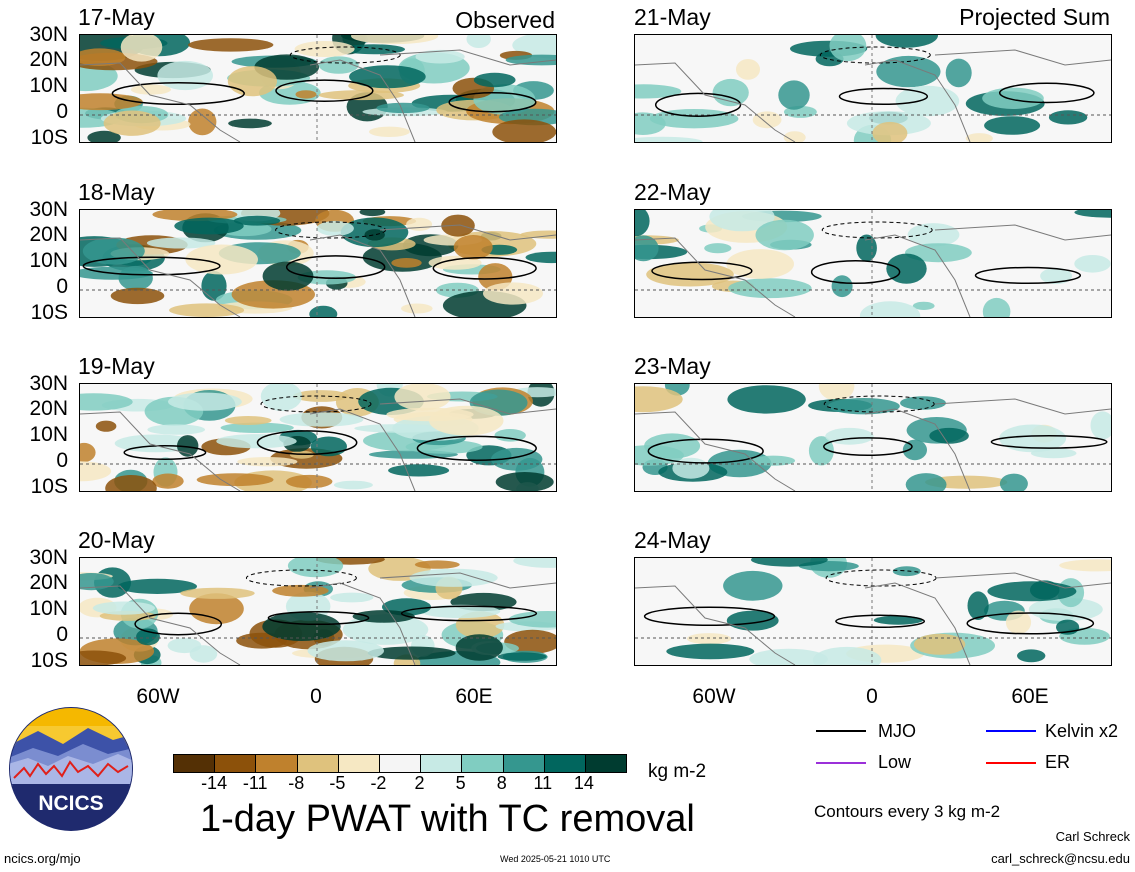 Image resolution: width=1135 pixels, height=872 pixels. Describe the element at coordinates (677, 771) in the screenshot. I see `colorbar-unit: kg m-2` at that location.